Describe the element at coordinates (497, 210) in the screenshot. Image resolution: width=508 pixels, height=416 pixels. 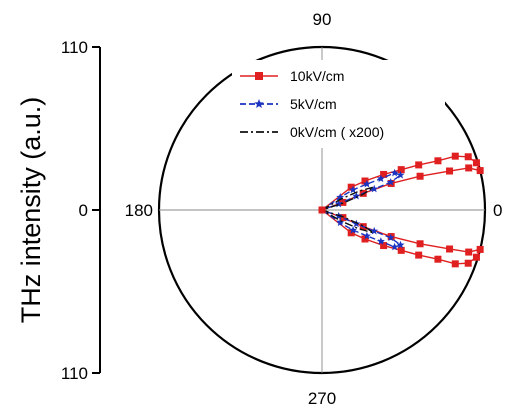
I see `angle-label-0: 0` at that location.